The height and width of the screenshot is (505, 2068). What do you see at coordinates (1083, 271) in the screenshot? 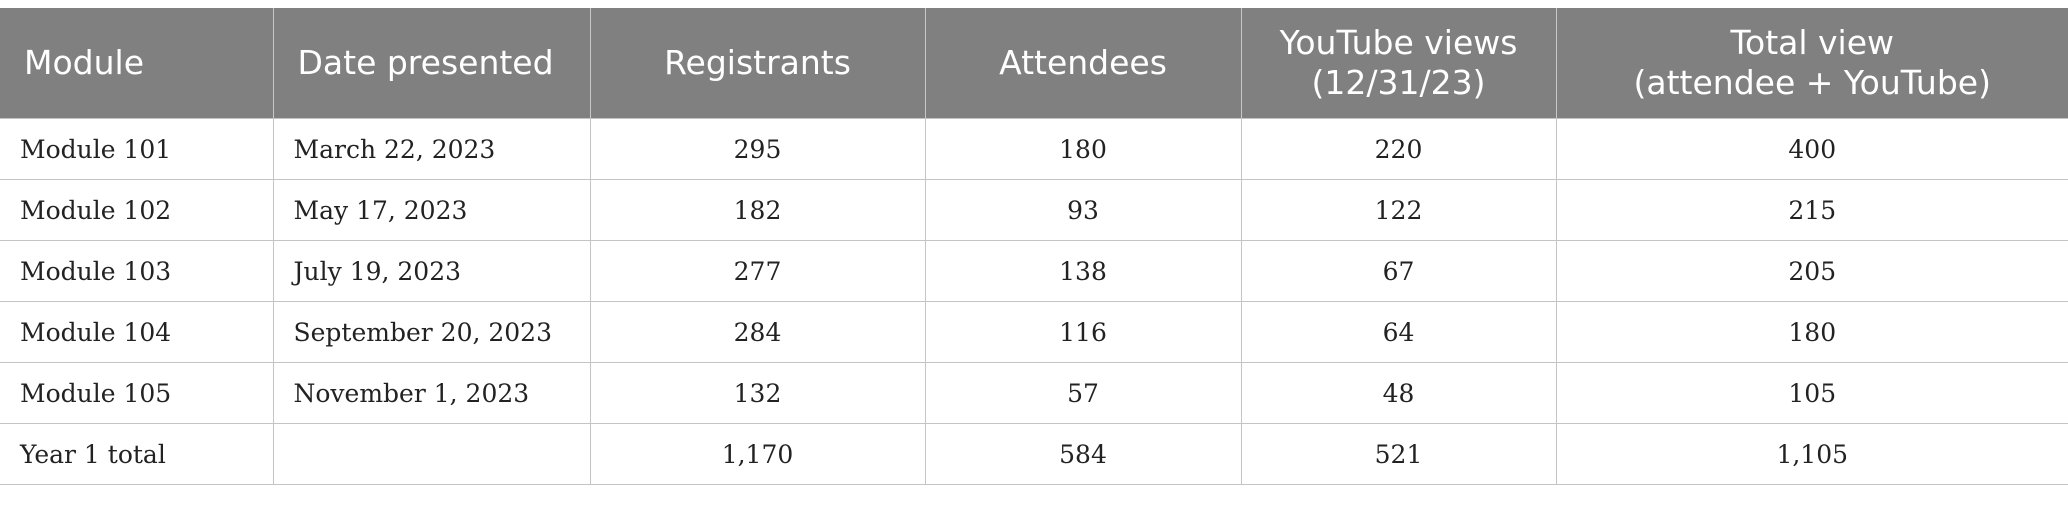
I see `cell-attendees: 138` at bounding box center [1083, 271].